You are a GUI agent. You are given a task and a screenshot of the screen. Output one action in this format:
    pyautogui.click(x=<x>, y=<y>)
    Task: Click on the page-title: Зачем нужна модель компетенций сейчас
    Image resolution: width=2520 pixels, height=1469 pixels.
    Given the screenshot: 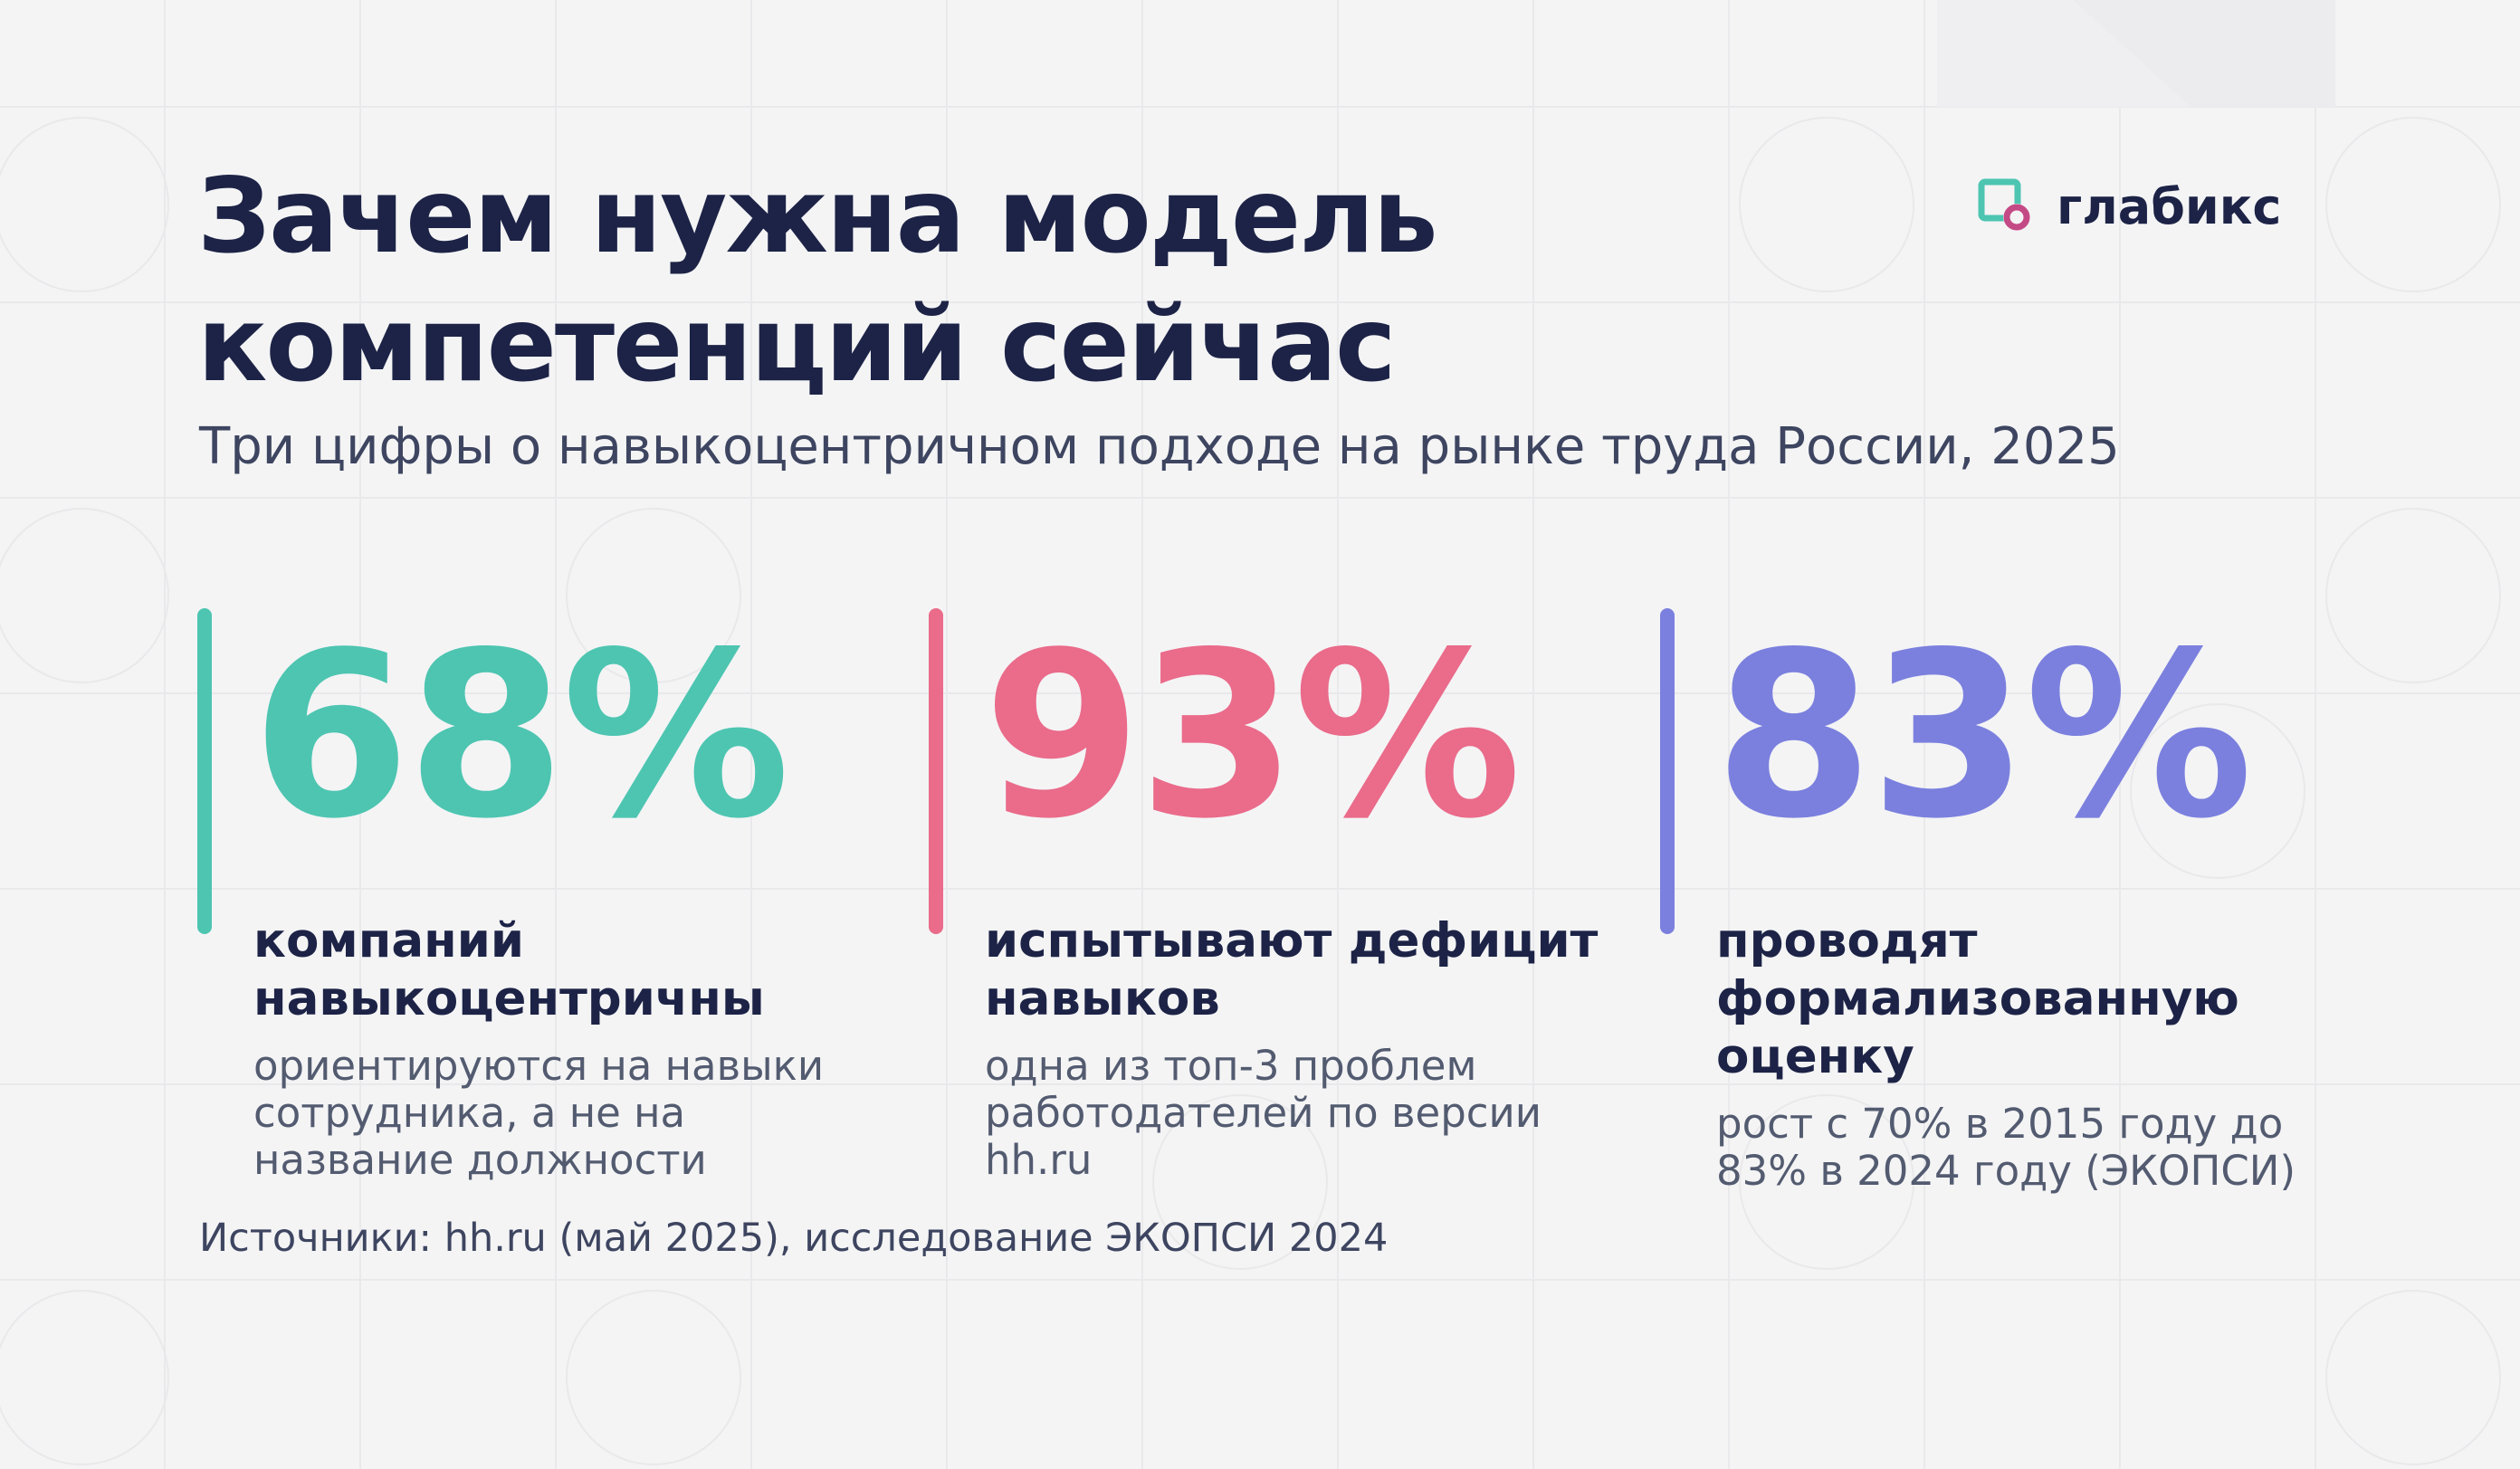 What is the action you would take?
    pyautogui.click(x=966, y=280)
    